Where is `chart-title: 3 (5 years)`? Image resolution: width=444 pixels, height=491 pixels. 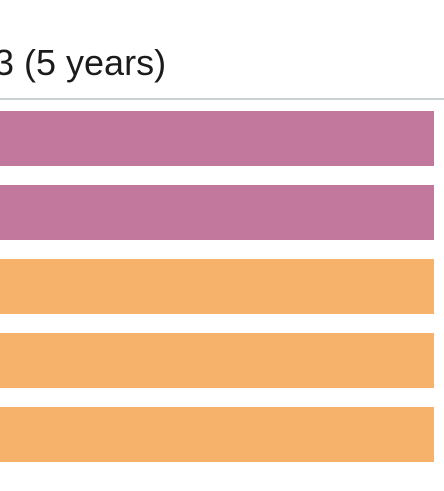 chart-title: 3 (5 years) is located at coordinates (83, 62).